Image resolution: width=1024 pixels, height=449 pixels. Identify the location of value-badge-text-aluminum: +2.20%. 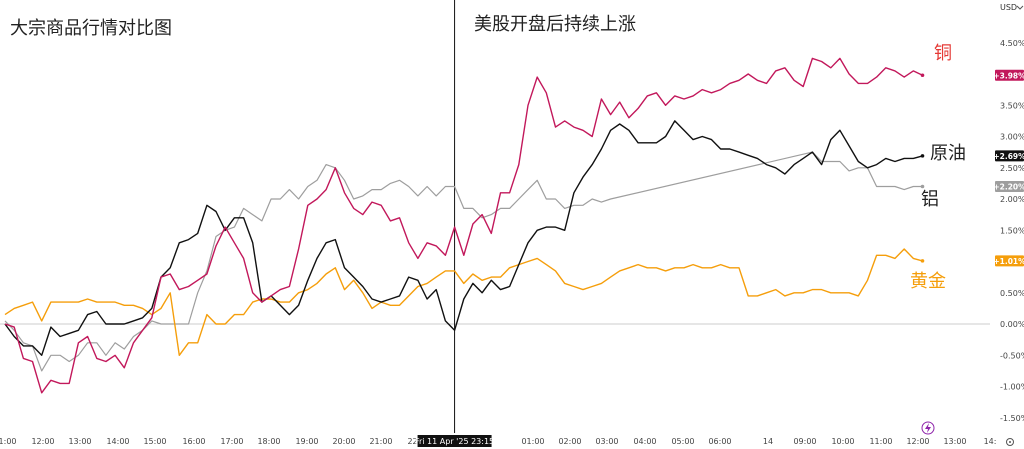
(1008, 187).